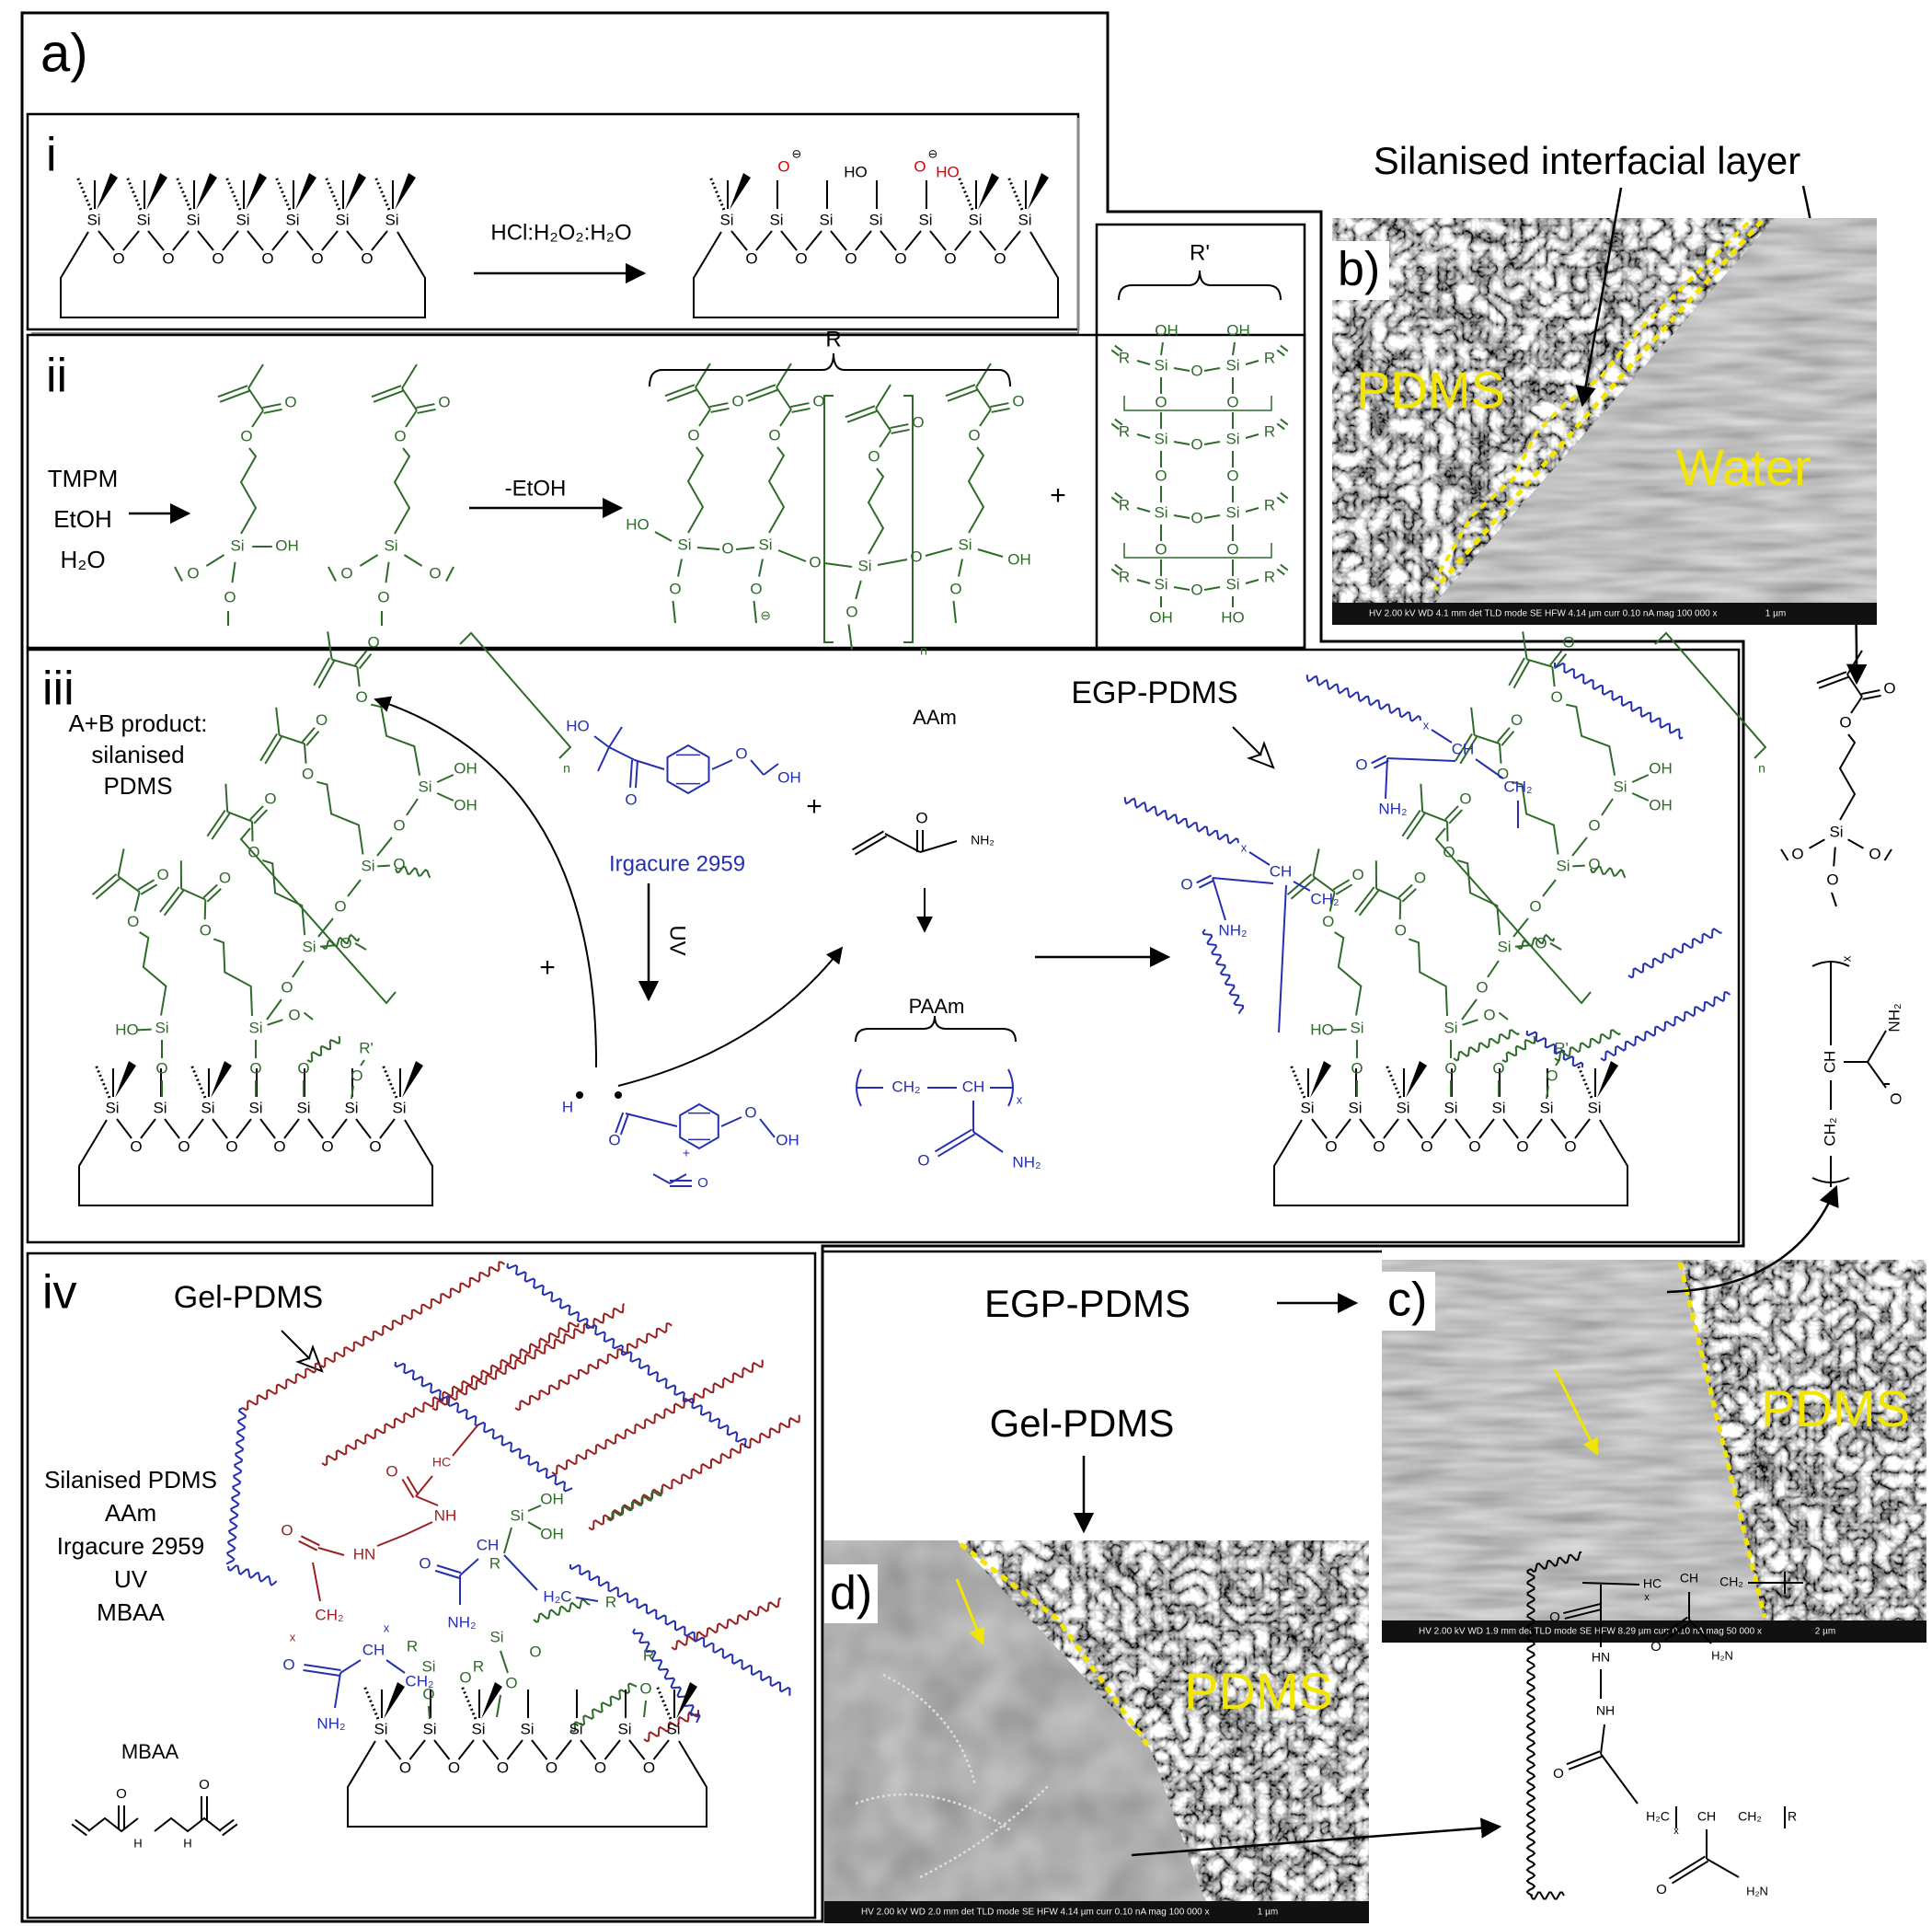 This screenshot has width=1932, height=1926. I want to click on atom-label: n, so click(566, 768).